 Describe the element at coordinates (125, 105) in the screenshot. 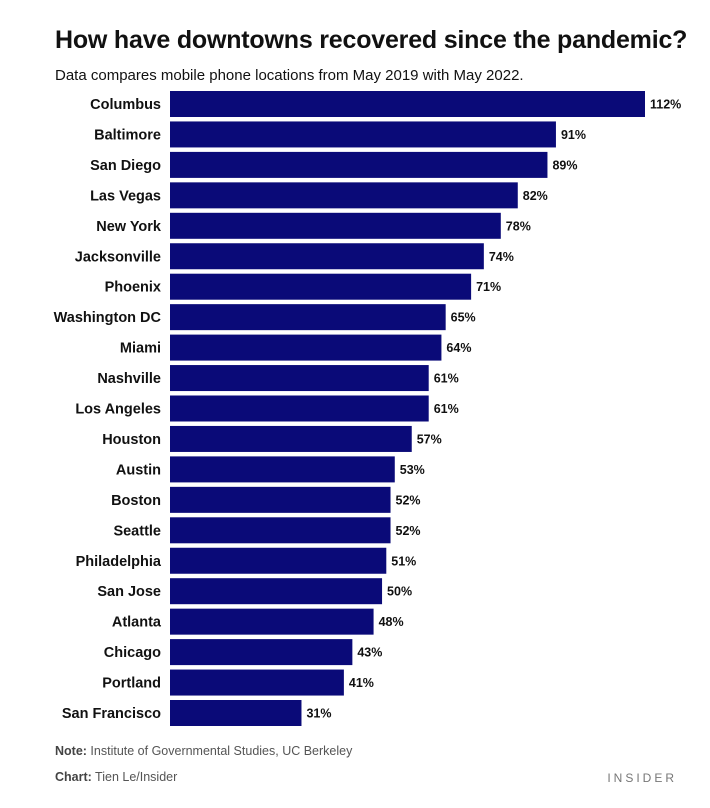

I see `category-label: Columbus` at that location.